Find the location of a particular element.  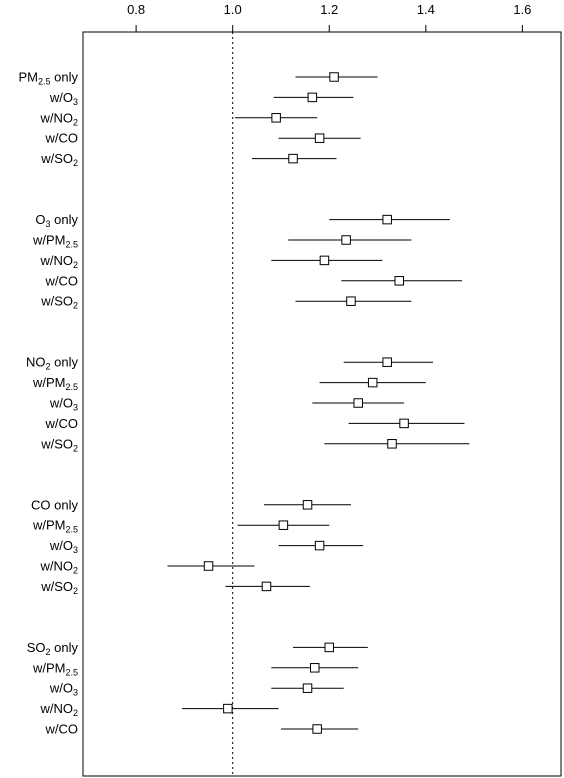

row-label-1-3: w/CO is located at coordinates (62, 280).